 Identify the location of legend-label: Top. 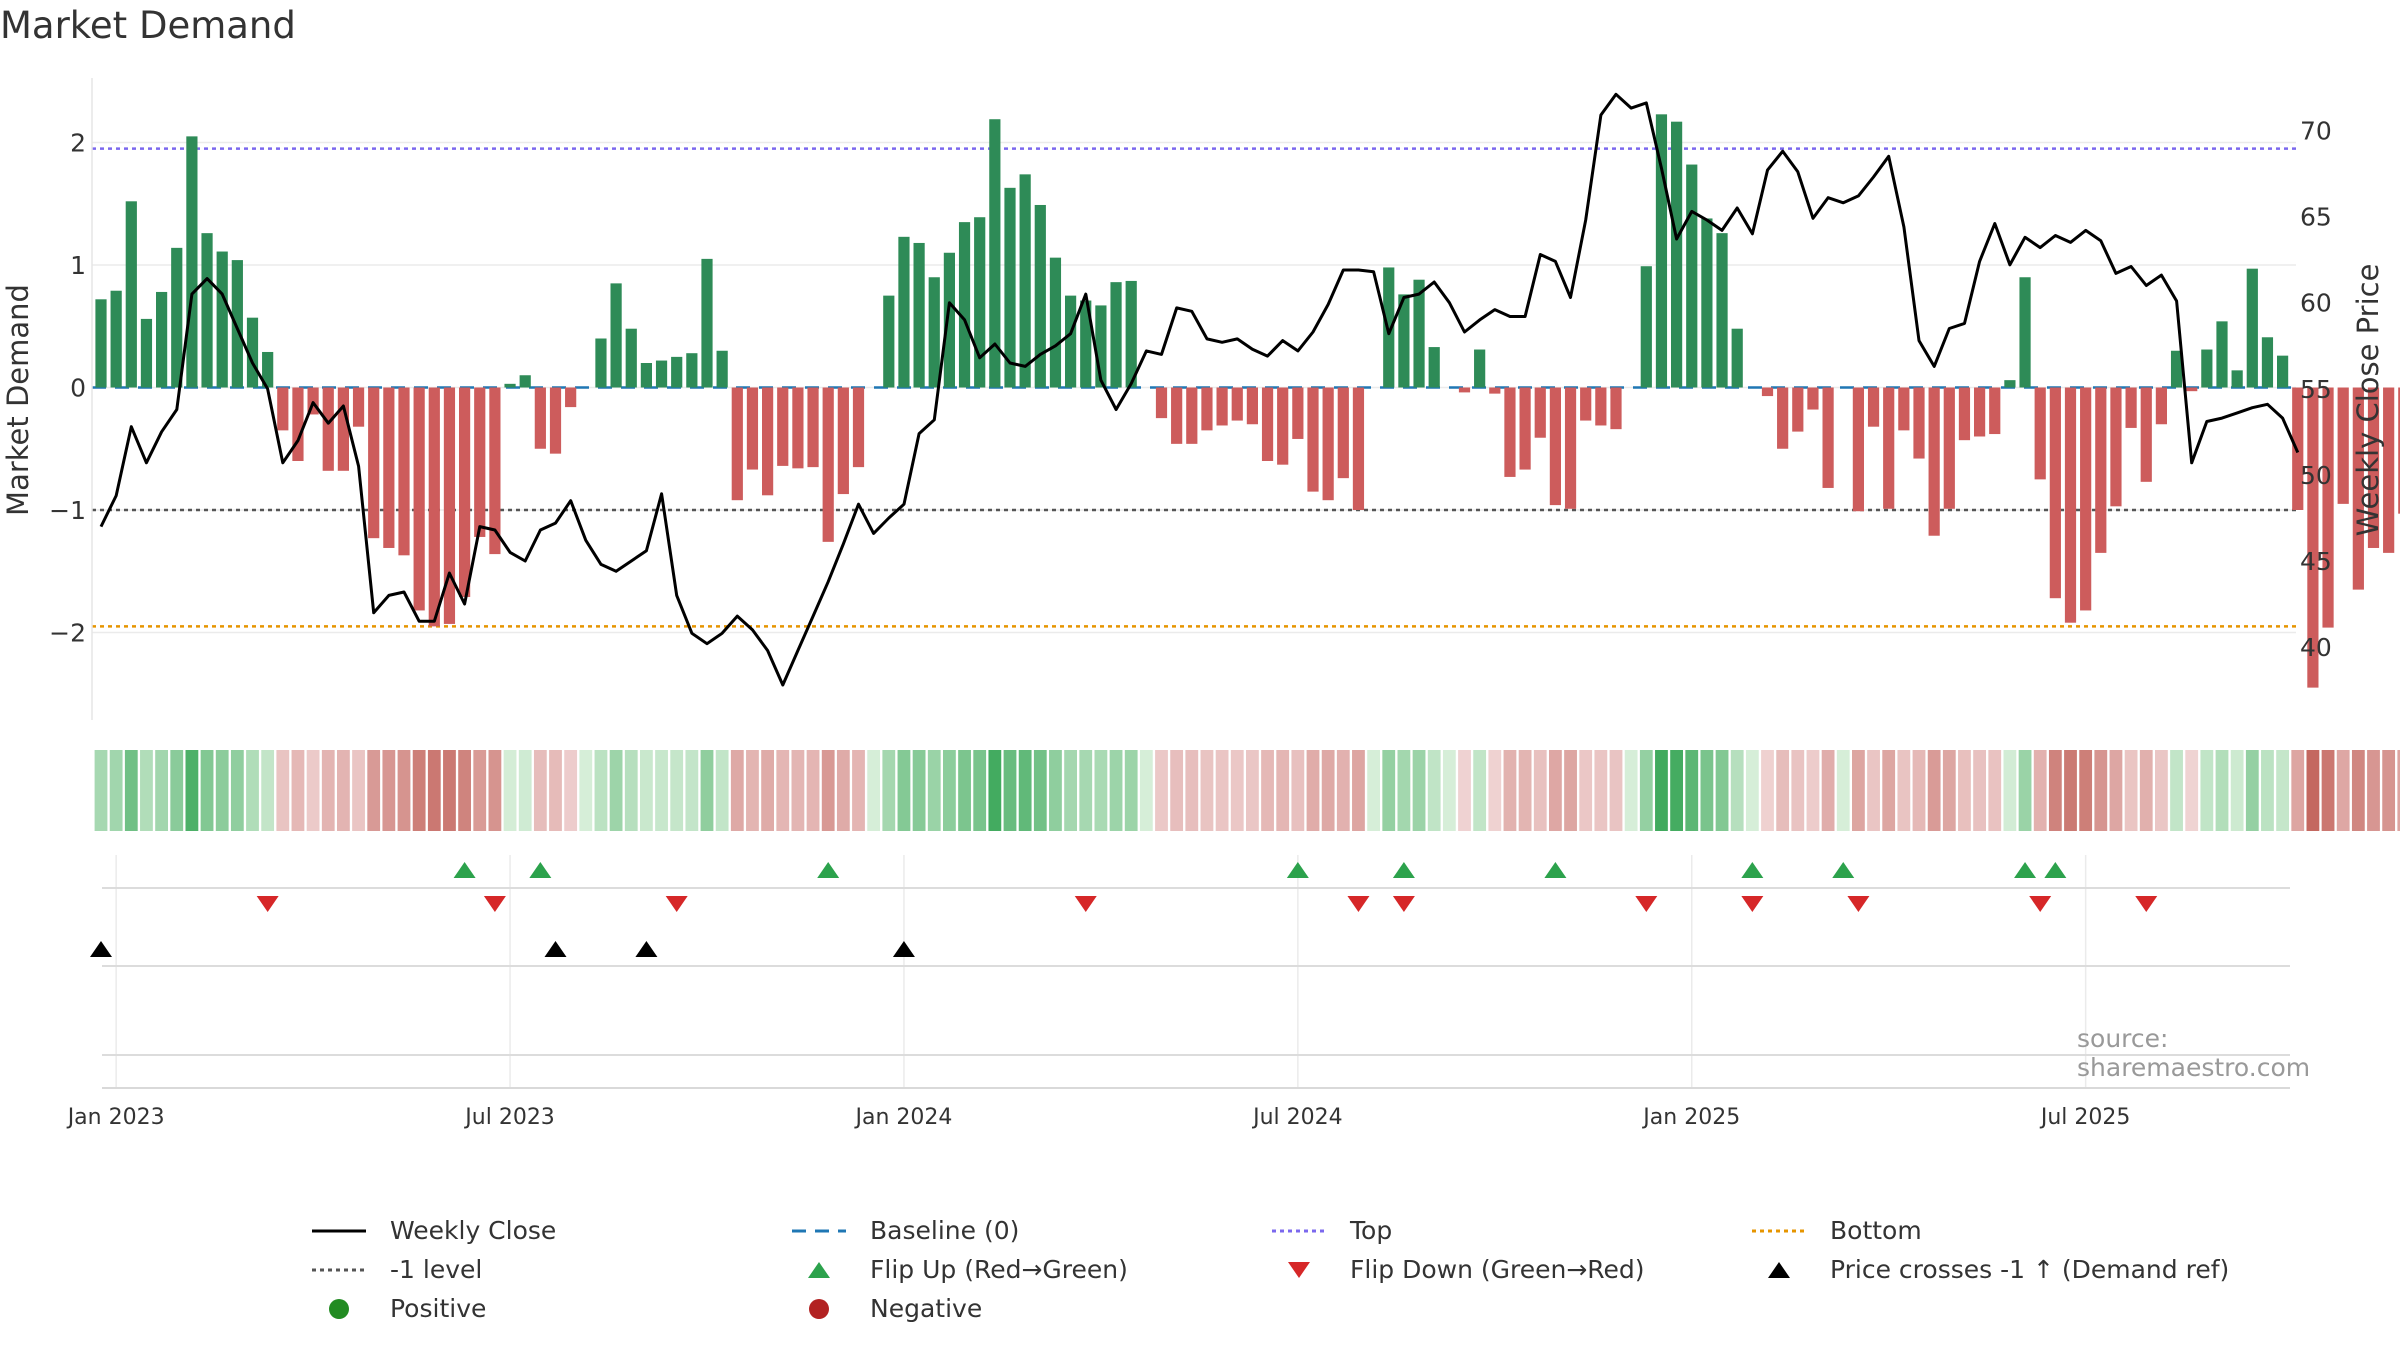
(1371, 1230).